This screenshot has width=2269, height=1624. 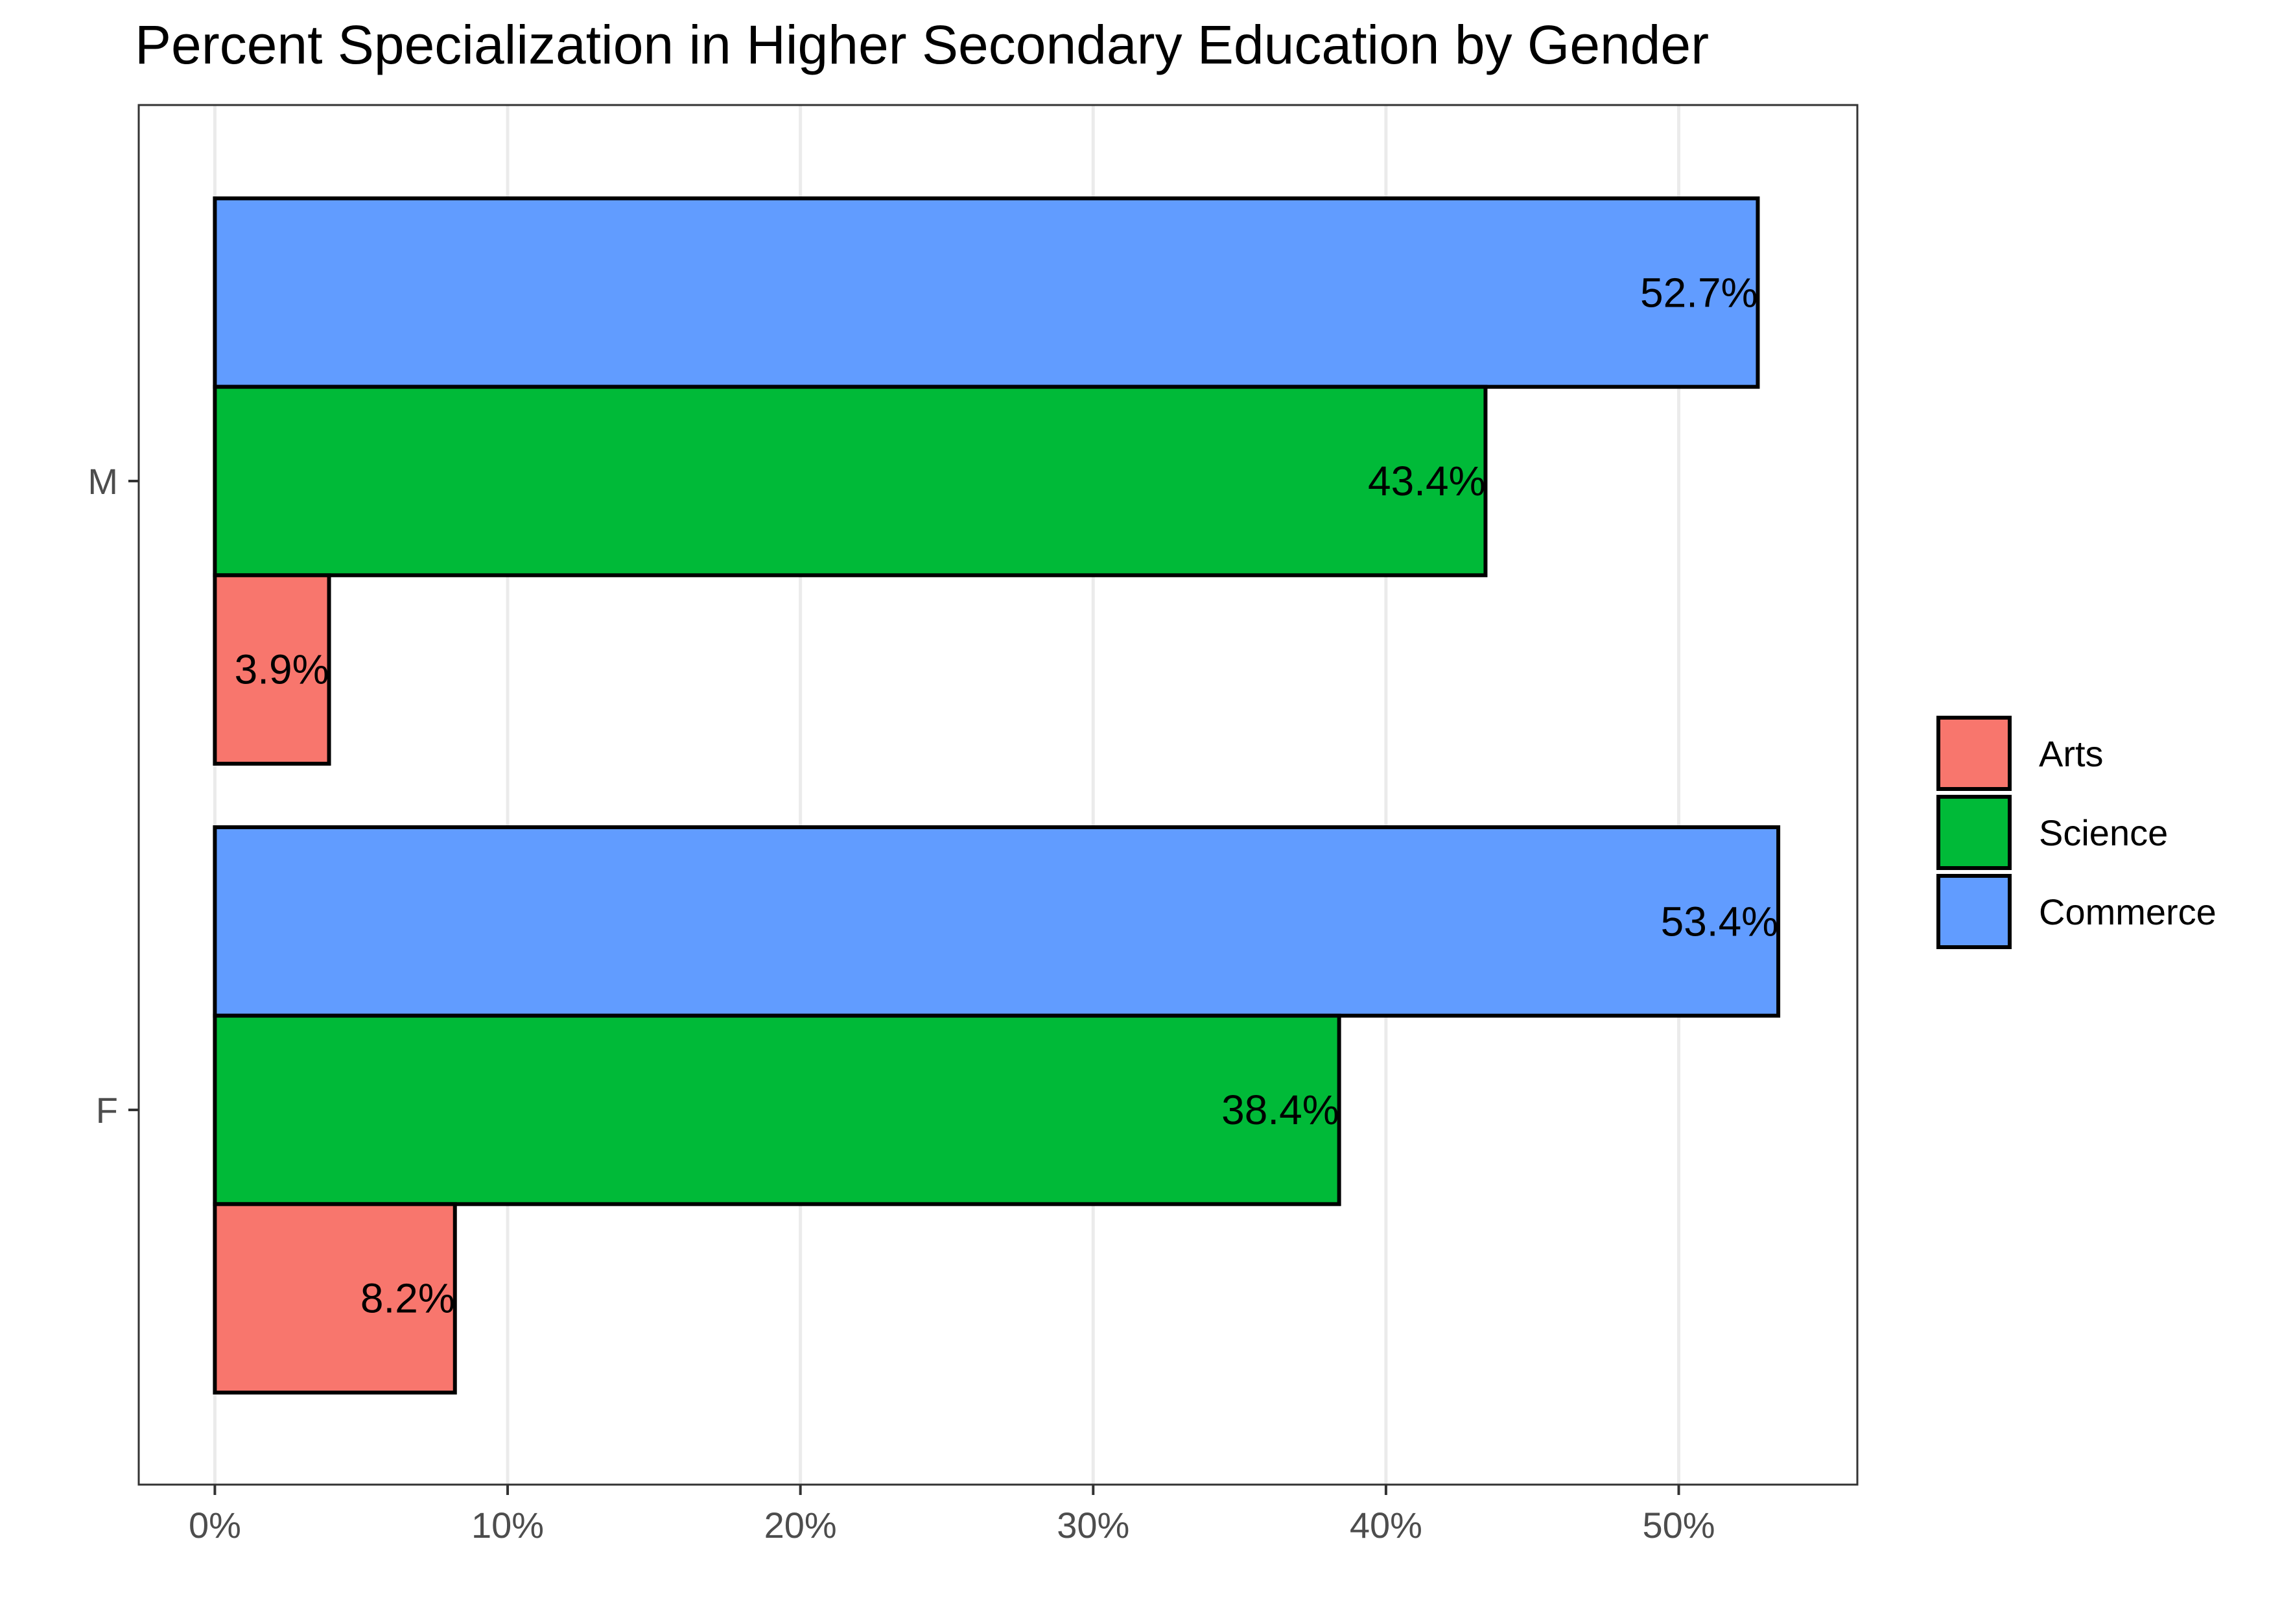 What do you see at coordinates (997, 921) in the screenshot?
I see `bar-commerce-f` at bounding box center [997, 921].